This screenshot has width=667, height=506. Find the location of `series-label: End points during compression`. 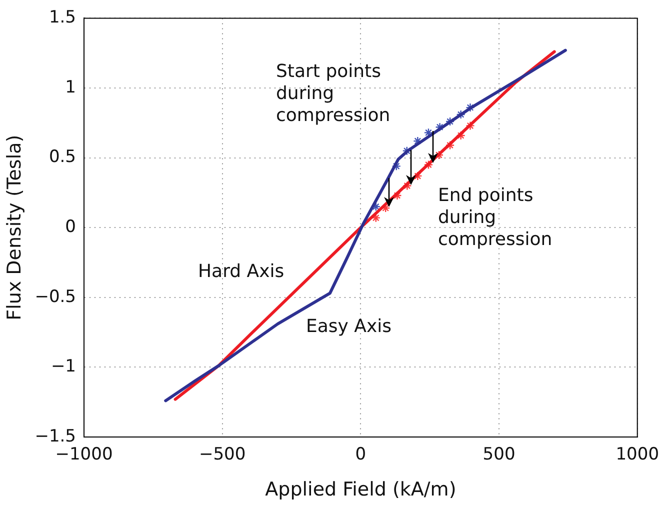

series-label: End points during compression is located at coordinates (496, 218).